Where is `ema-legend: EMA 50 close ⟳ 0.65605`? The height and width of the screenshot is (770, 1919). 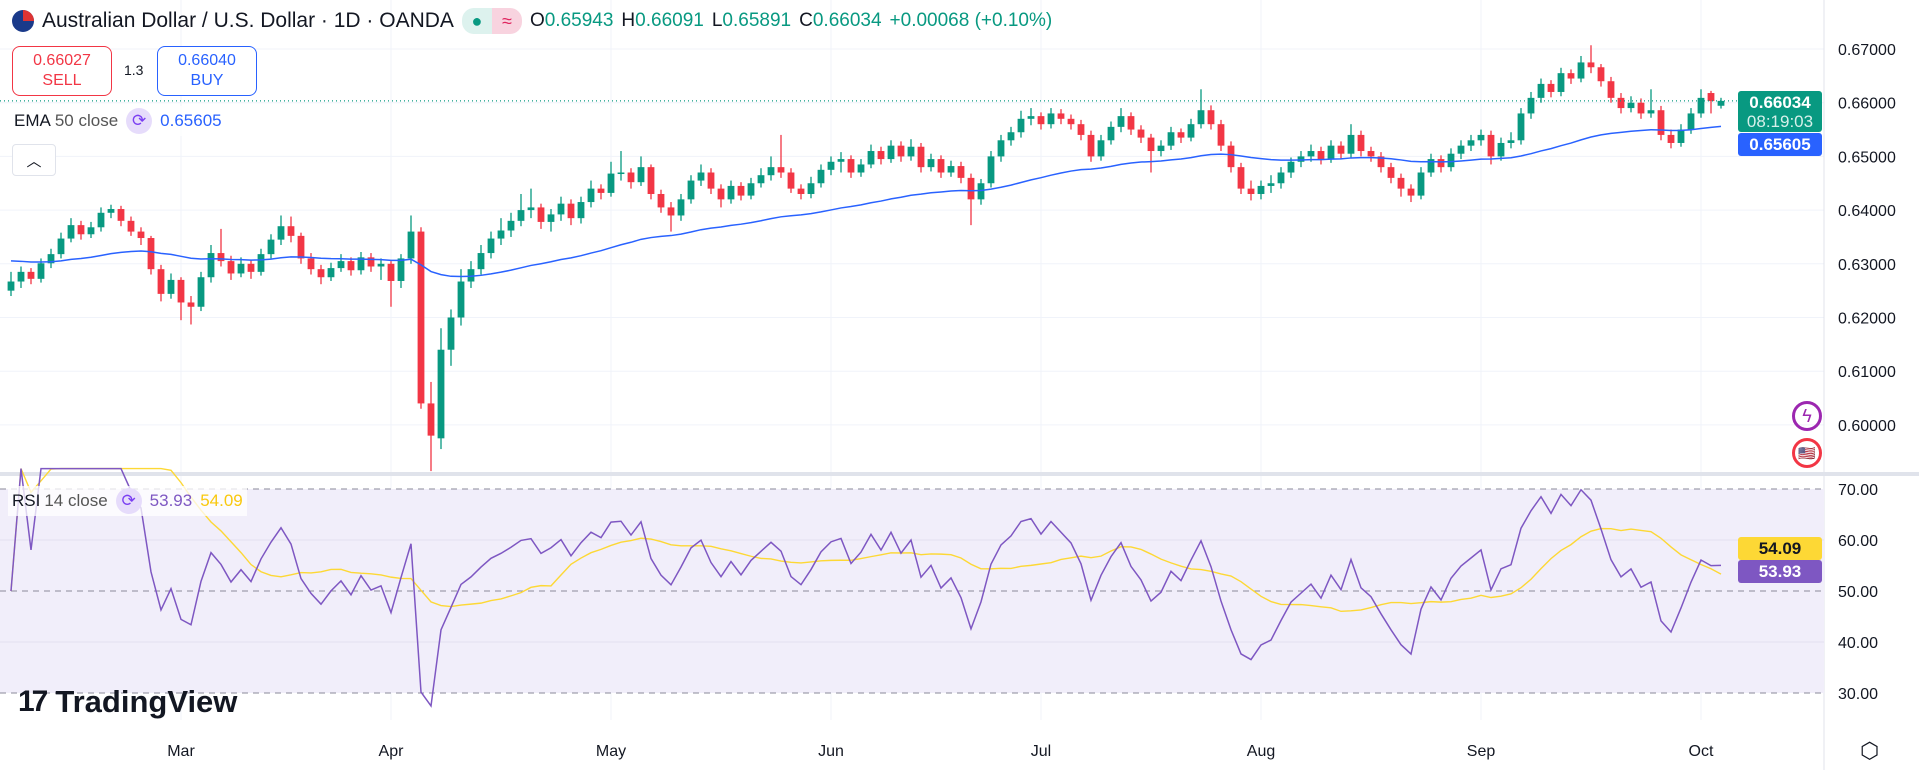 ema-legend: EMA 50 close ⟳ 0.65605 is located at coordinates (118, 121).